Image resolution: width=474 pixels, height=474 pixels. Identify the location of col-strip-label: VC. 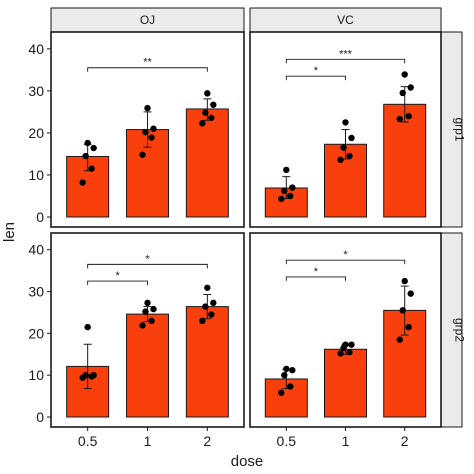
(345, 20).